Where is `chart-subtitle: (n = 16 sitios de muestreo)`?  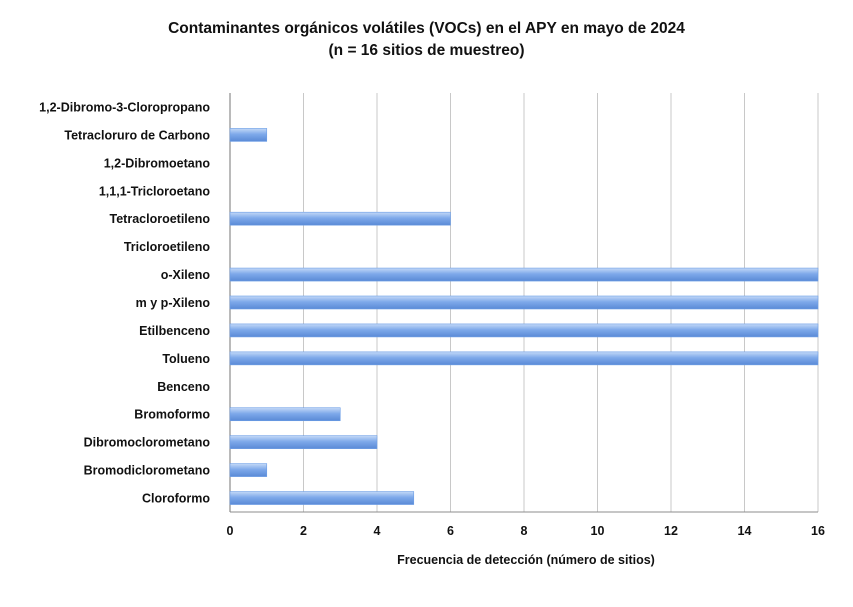 chart-subtitle: (n = 16 sitios de muestreo) is located at coordinates (426, 50).